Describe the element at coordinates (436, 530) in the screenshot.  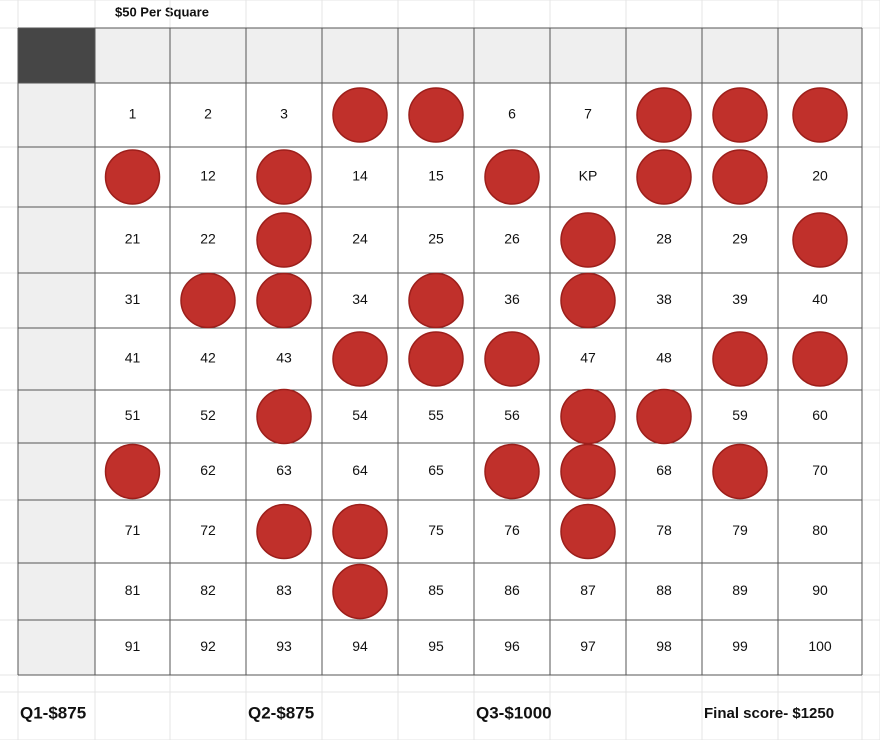
I see `square-number: 75` at that location.